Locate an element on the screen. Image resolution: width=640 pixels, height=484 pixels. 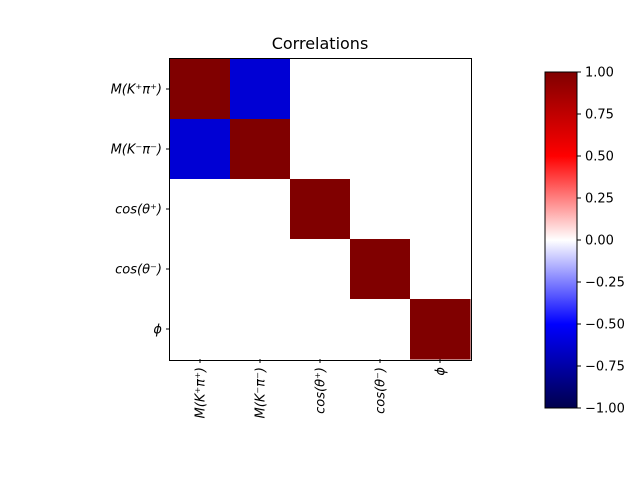
x-tick-label: M(K⁻π⁻) is located at coordinates (261, 392).